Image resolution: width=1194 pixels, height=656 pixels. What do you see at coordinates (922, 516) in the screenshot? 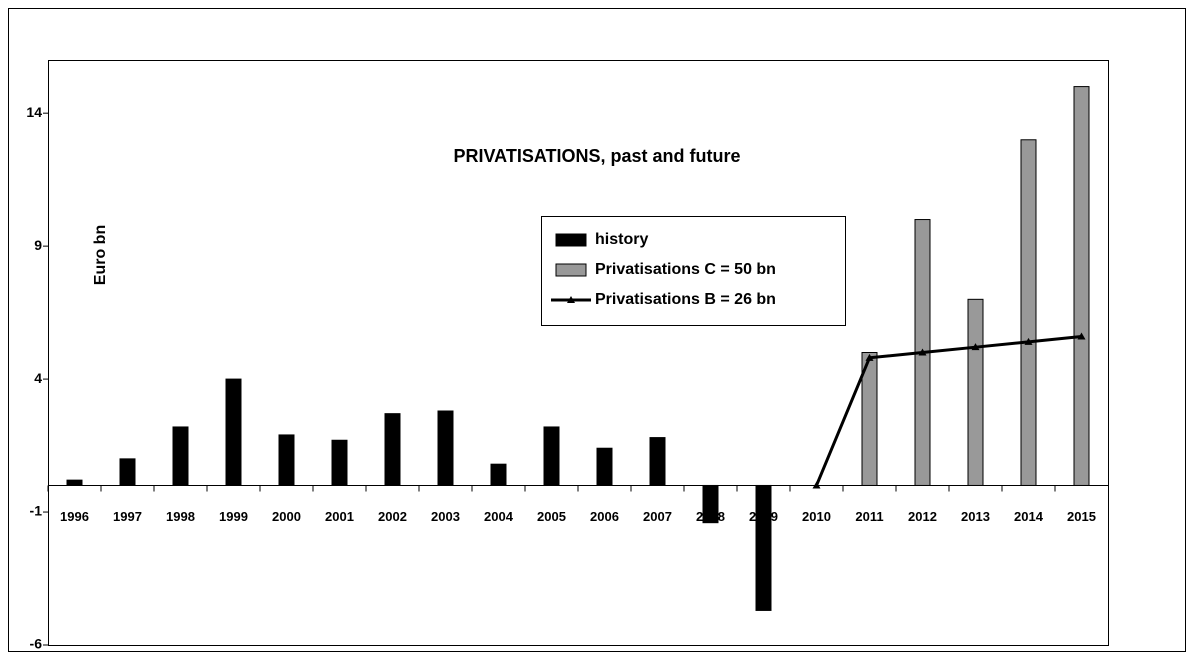
I see `x-tick-label: 2012` at bounding box center [922, 516].